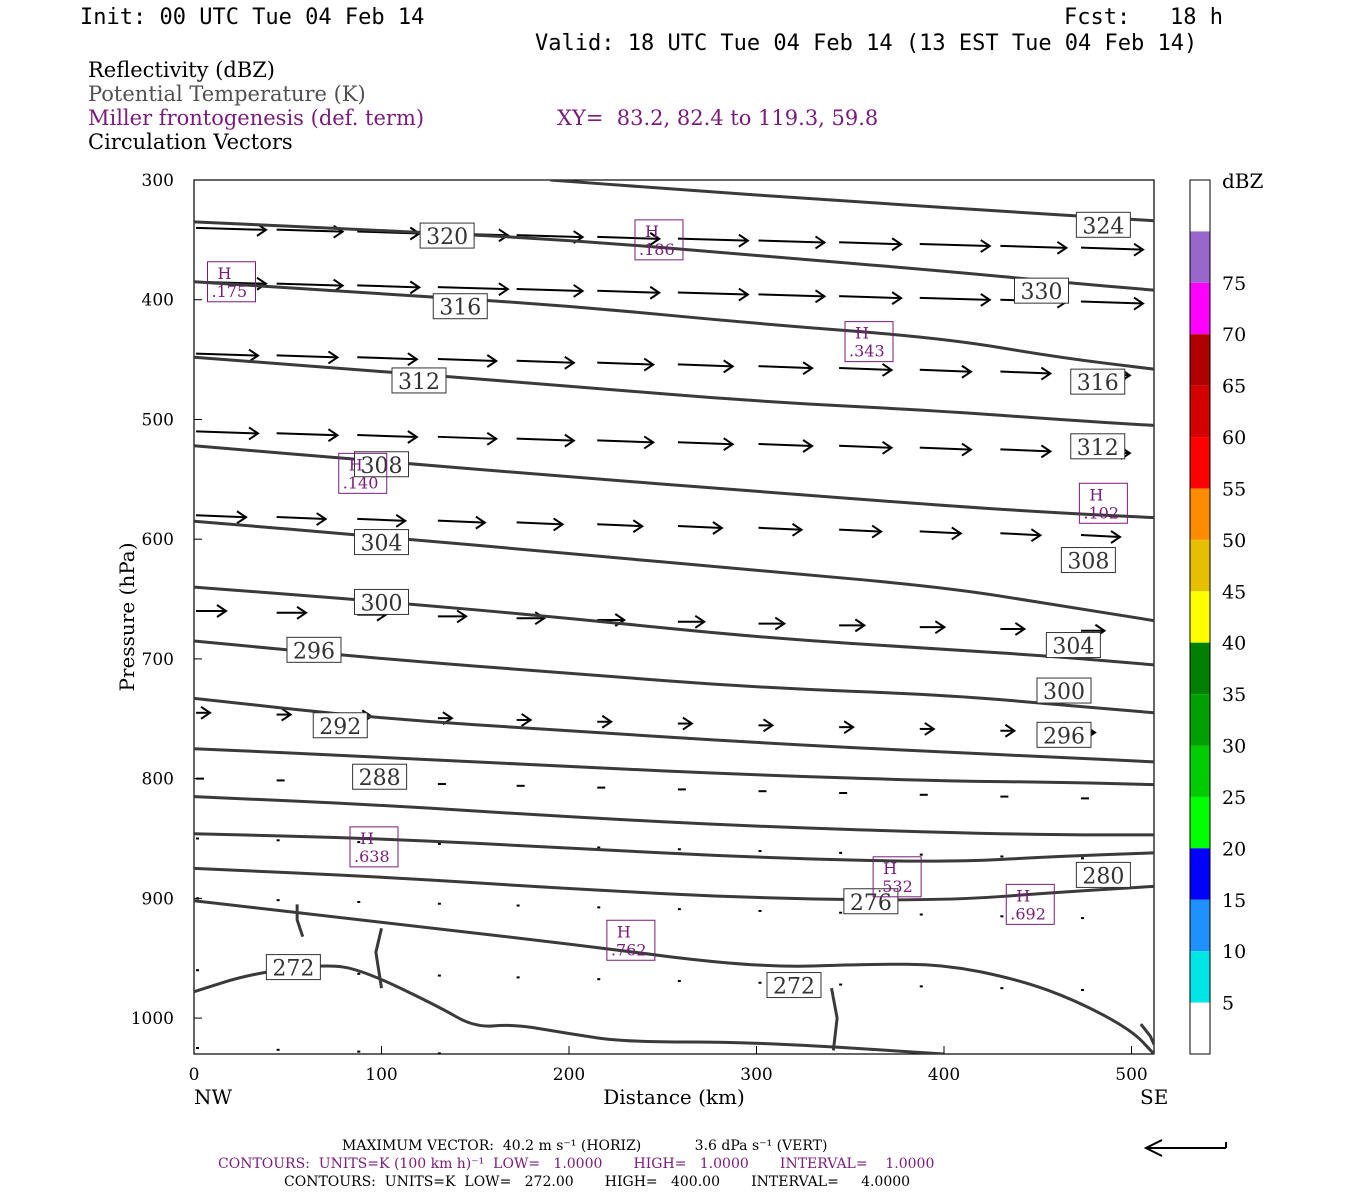 The height and width of the screenshot is (1200, 1350). I want to click on x-tick-label: 400, so click(944, 1075).